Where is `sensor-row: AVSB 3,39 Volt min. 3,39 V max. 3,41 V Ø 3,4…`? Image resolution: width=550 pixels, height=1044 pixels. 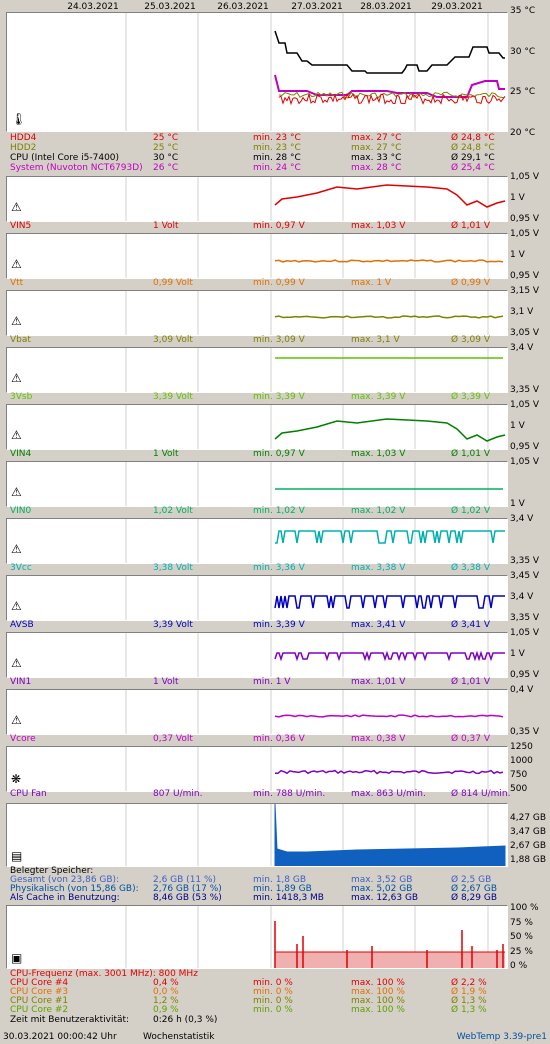
sensor-row: AVSB 3,39 Volt min. 3,39 V max. 3,41 V Ø 3,4… is located at coordinates (260, 625).